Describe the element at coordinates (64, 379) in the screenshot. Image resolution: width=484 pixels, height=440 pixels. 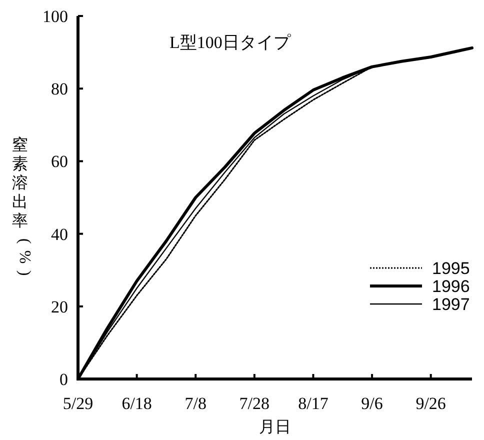
I see `y-tick-label: 0` at that location.